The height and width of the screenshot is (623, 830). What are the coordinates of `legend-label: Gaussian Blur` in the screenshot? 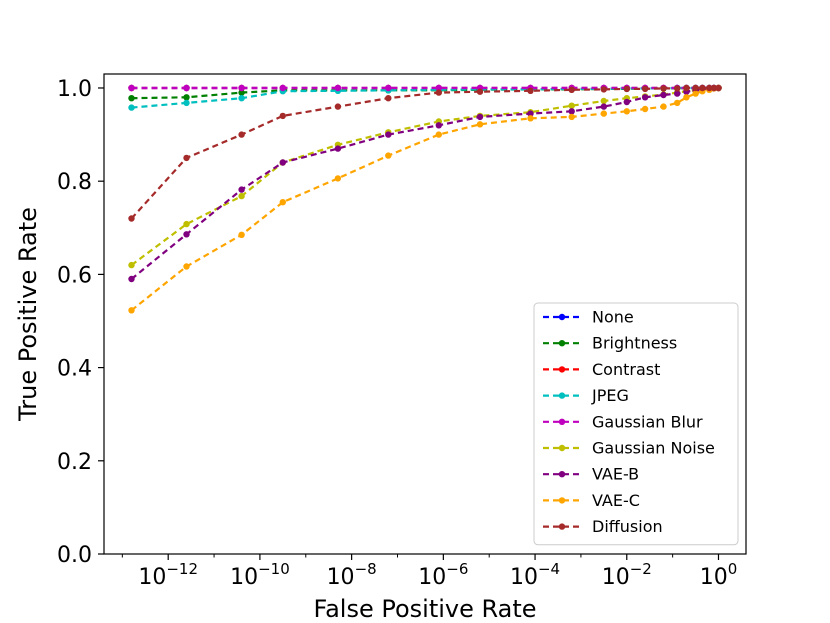 It's located at (647, 421).